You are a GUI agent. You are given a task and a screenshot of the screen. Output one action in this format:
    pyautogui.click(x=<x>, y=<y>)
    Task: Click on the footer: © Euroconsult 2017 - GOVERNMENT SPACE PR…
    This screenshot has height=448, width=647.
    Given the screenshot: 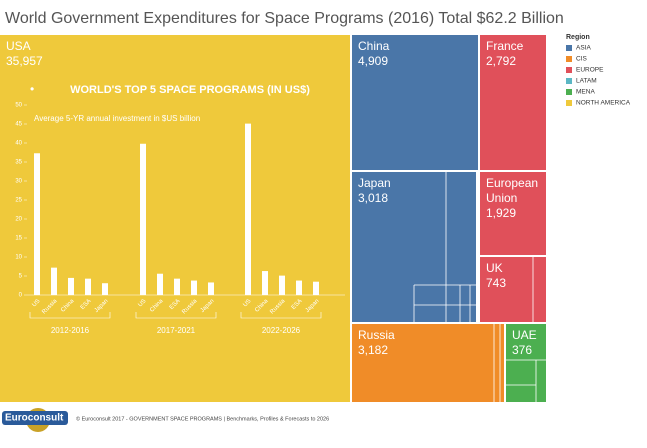 What is the action you would take?
    pyautogui.click(x=202, y=418)
    